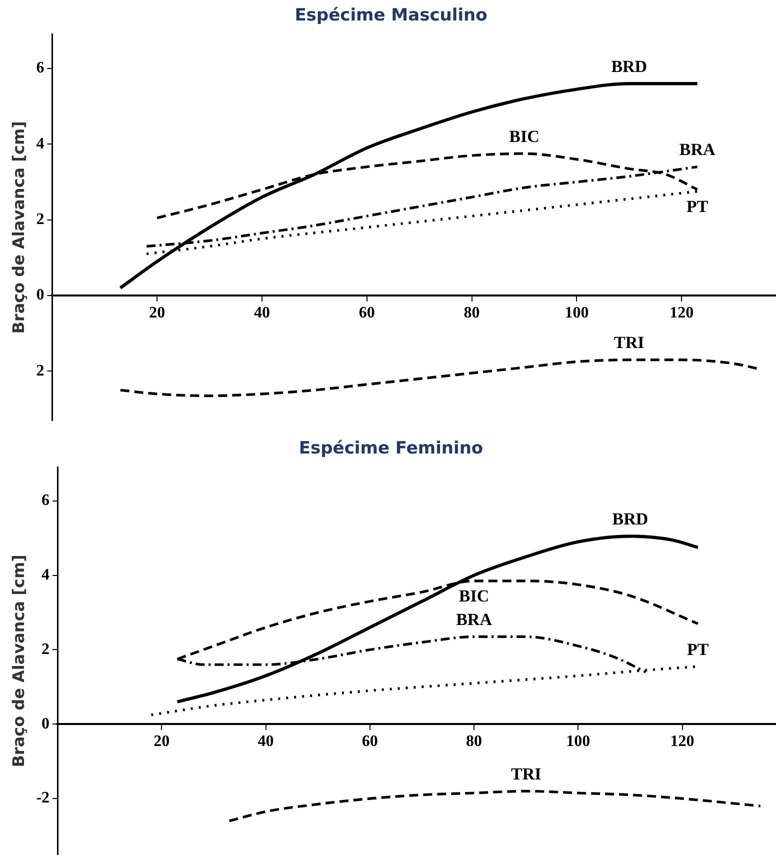 The height and width of the screenshot is (867, 776). What do you see at coordinates (391, 448) in the screenshot?
I see `chart-title: Espécime Feminino` at bounding box center [391, 448].